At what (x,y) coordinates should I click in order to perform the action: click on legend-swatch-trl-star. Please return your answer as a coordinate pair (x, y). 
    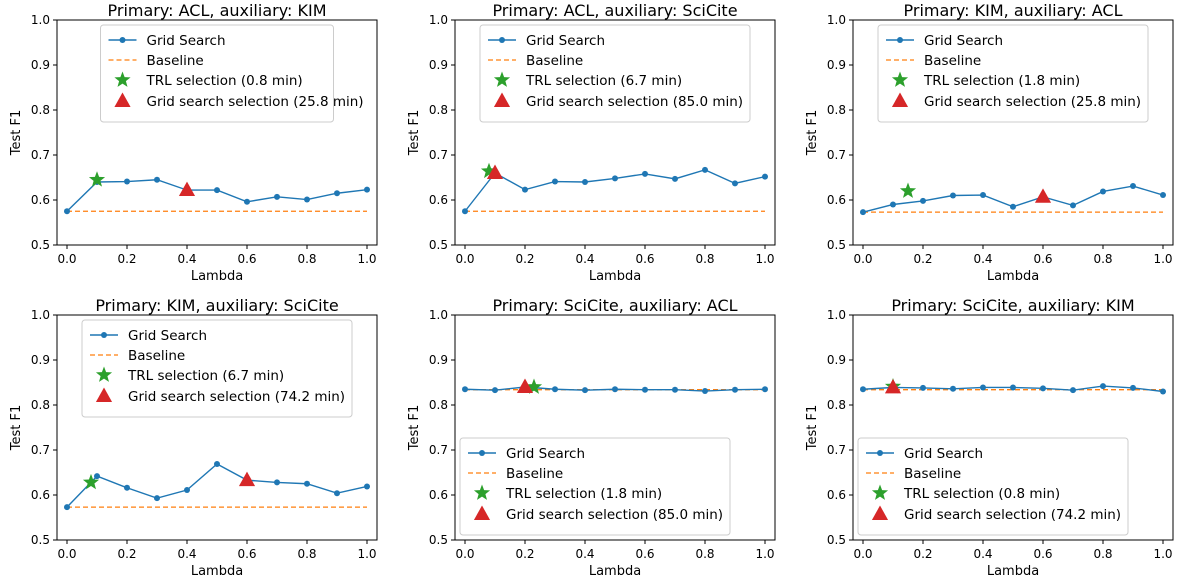
    Looking at the image, I should click on (482, 492).